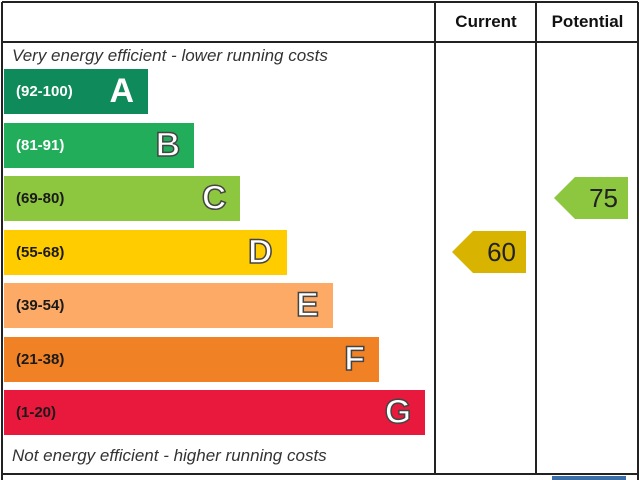 Image resolution: width=640 pixels, height=480 pixels. Describe the element at coordinates (398, 412) in the screenshot. I see `band-letter: G` at that location.